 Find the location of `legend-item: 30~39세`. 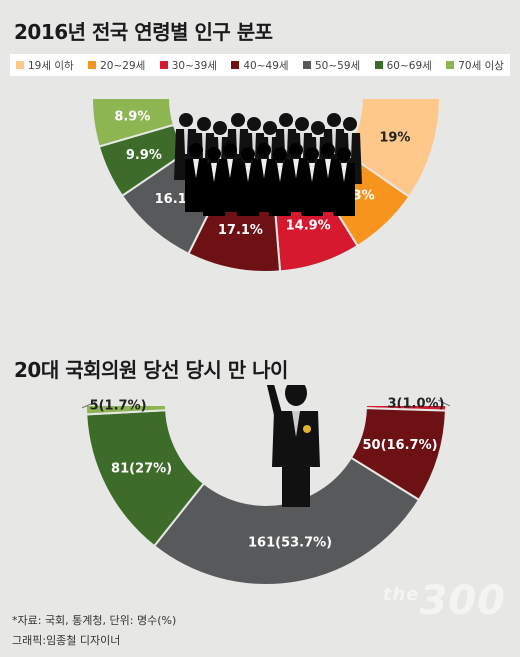

legend-item: 30~39세 is located at coordinates (188, 65).